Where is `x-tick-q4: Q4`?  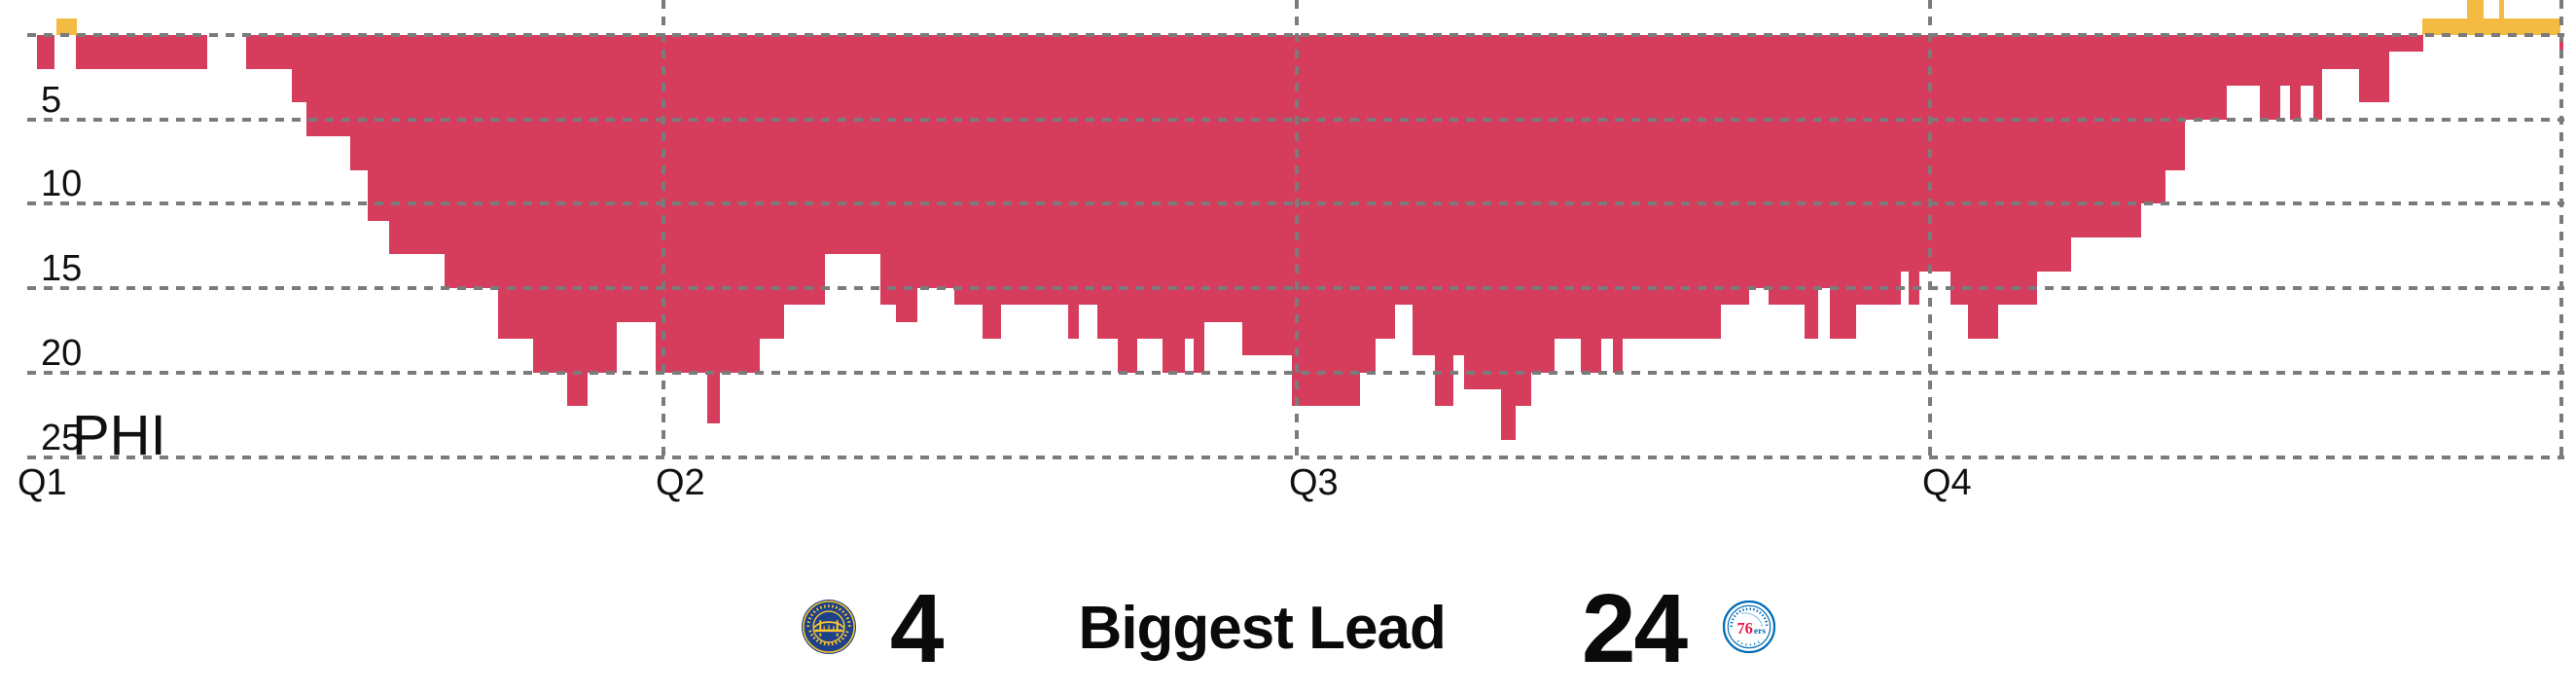
x-tick-q4: Q4 is located at coordinates (1947, 482).